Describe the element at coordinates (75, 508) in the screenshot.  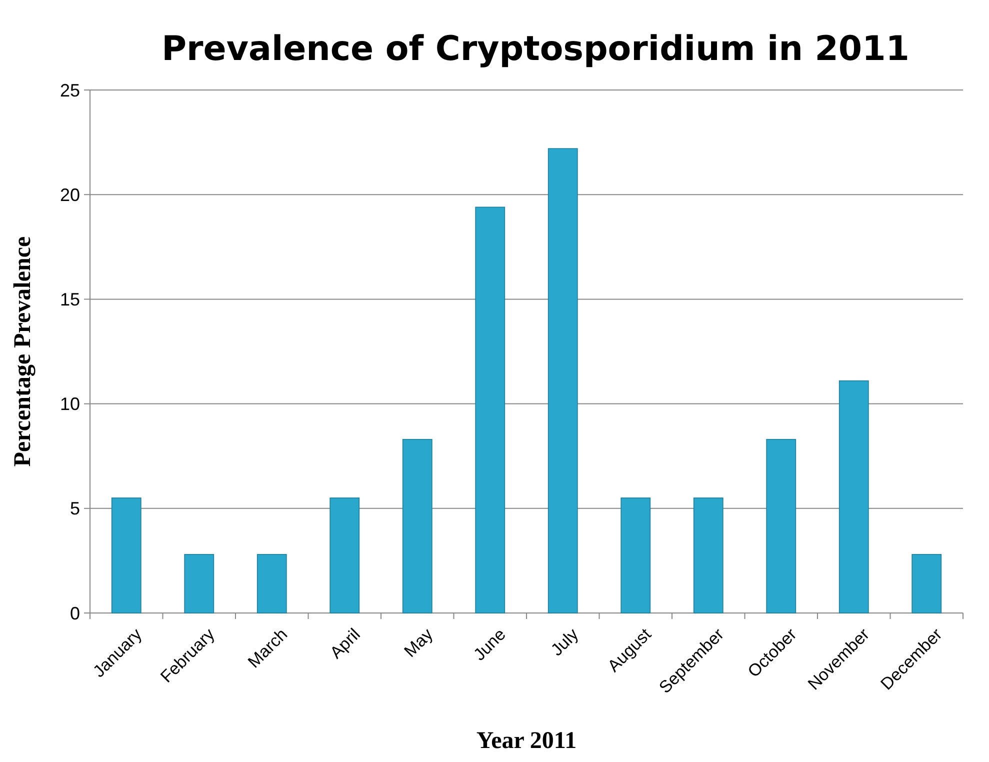
I see `y-tick-label: 5` at that location.